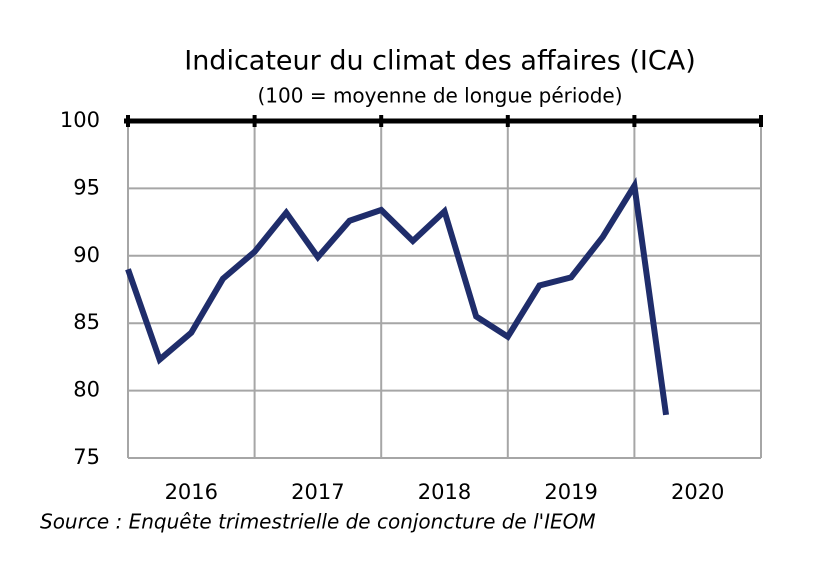 The image size is (835, 572). Describe the element at coordinates (570, 492) in the screenshot. I see `x-tick-label: 2019` at that location.